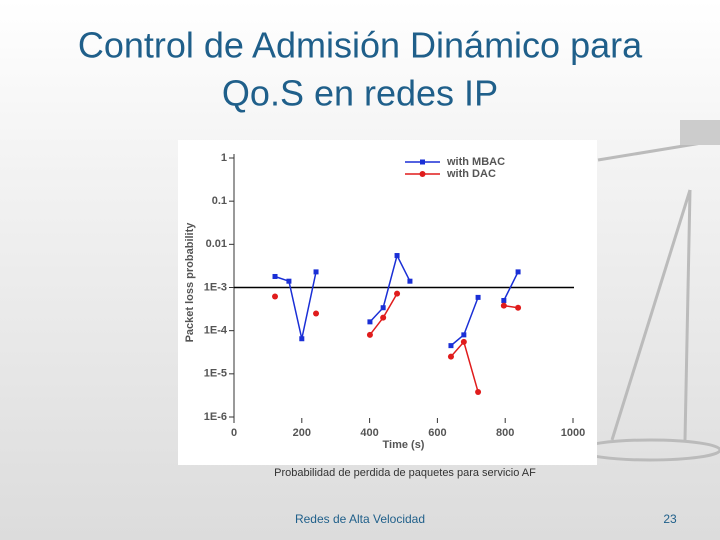 The width and height of the screenshot is (720, 540). Describe the element at coordinates (360, 93) in the screenshot. I see `slide-title: Qo.S en redes IP` at that location.